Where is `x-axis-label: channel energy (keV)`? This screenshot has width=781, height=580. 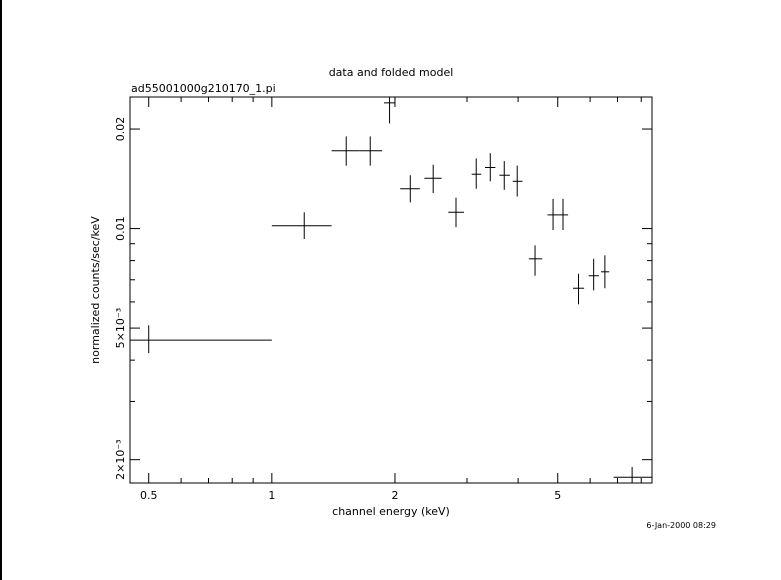 x-axis-label: channel energy (keV) is located at coordinates (391, 511).